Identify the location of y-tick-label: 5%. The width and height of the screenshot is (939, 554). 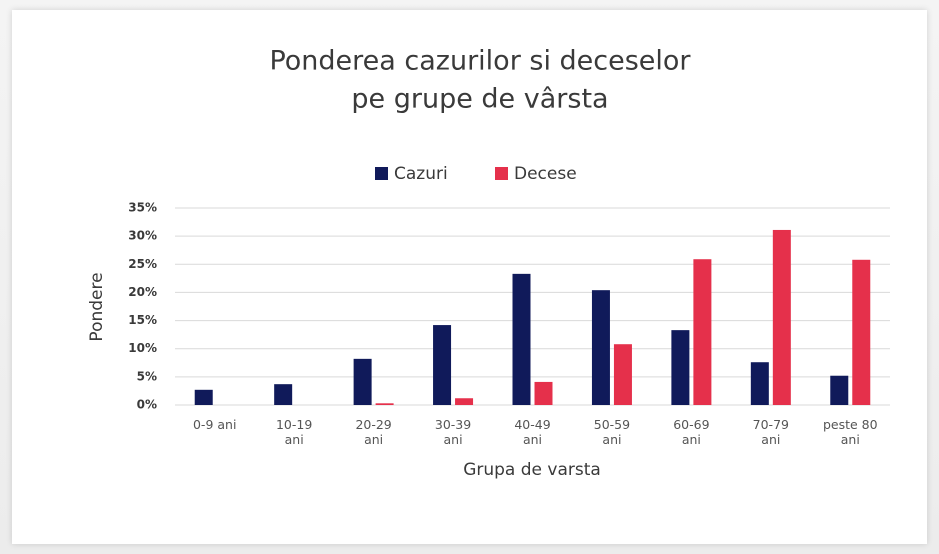
(147, 376).